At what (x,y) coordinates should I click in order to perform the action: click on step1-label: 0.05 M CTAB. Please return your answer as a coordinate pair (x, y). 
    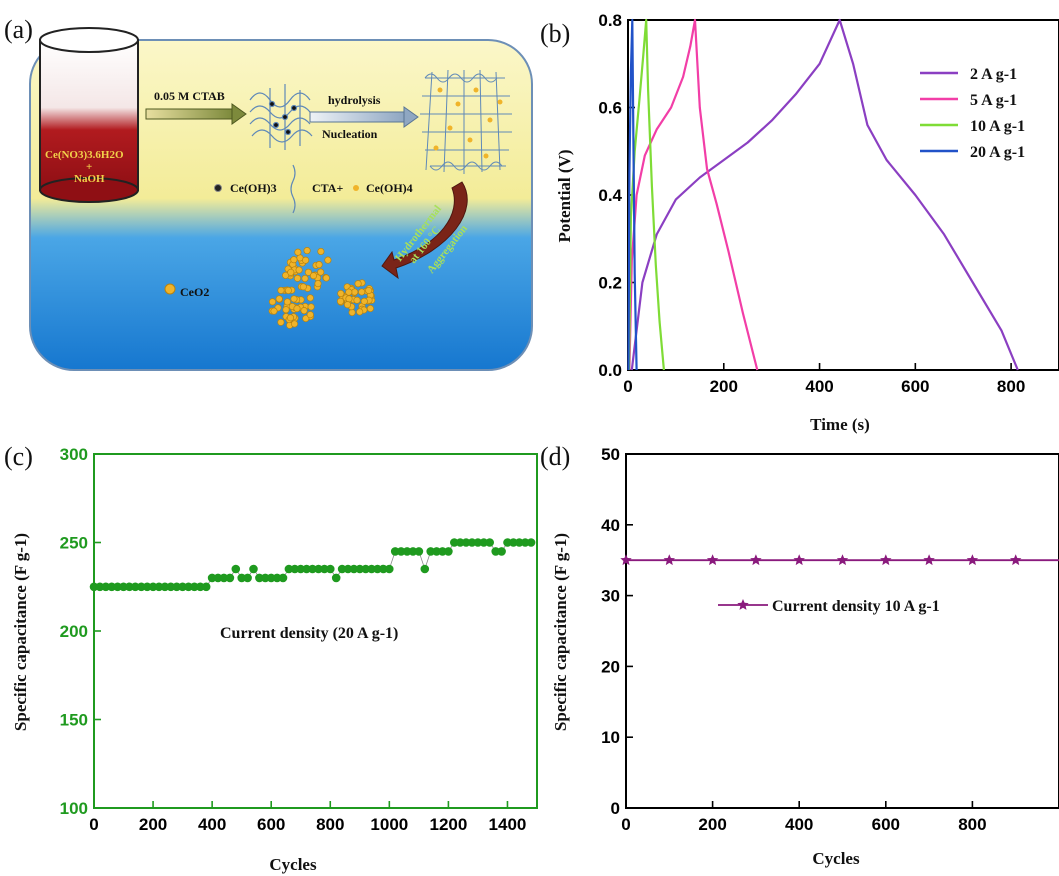
    Looking at the image, I should click on (189, 96).